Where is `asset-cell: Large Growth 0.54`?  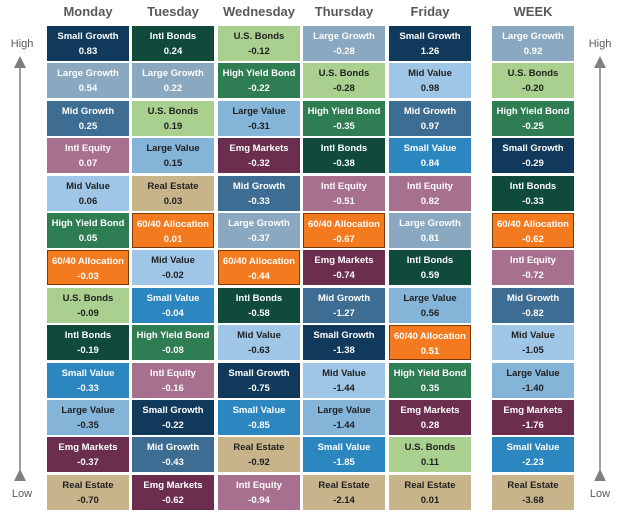
asset-cell: Large Growth 0.54 is located at coordinates (88, 81).